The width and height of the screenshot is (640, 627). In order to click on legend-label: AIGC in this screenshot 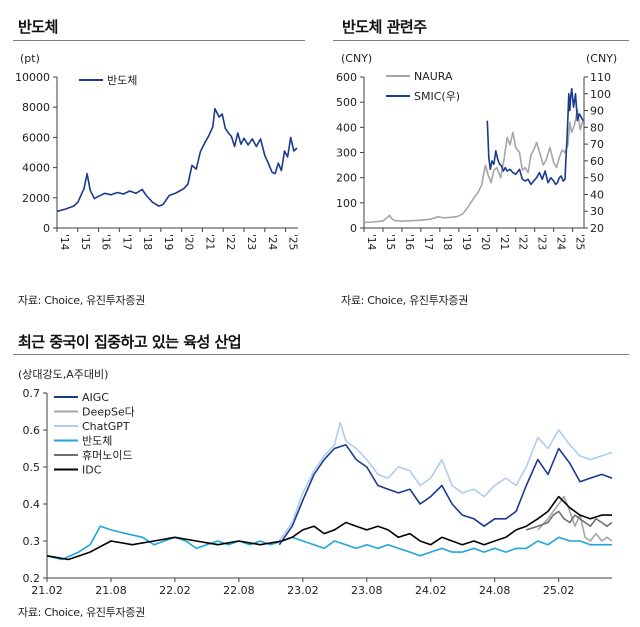, I will do `click(95, 397)`.